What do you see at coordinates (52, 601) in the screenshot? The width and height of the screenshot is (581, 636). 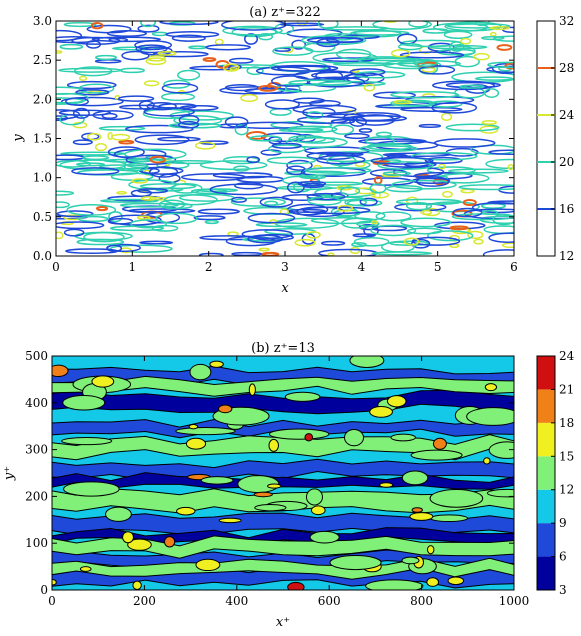 I see `panel-b-x-tick-label: 0` at bounding box center [52, 601].